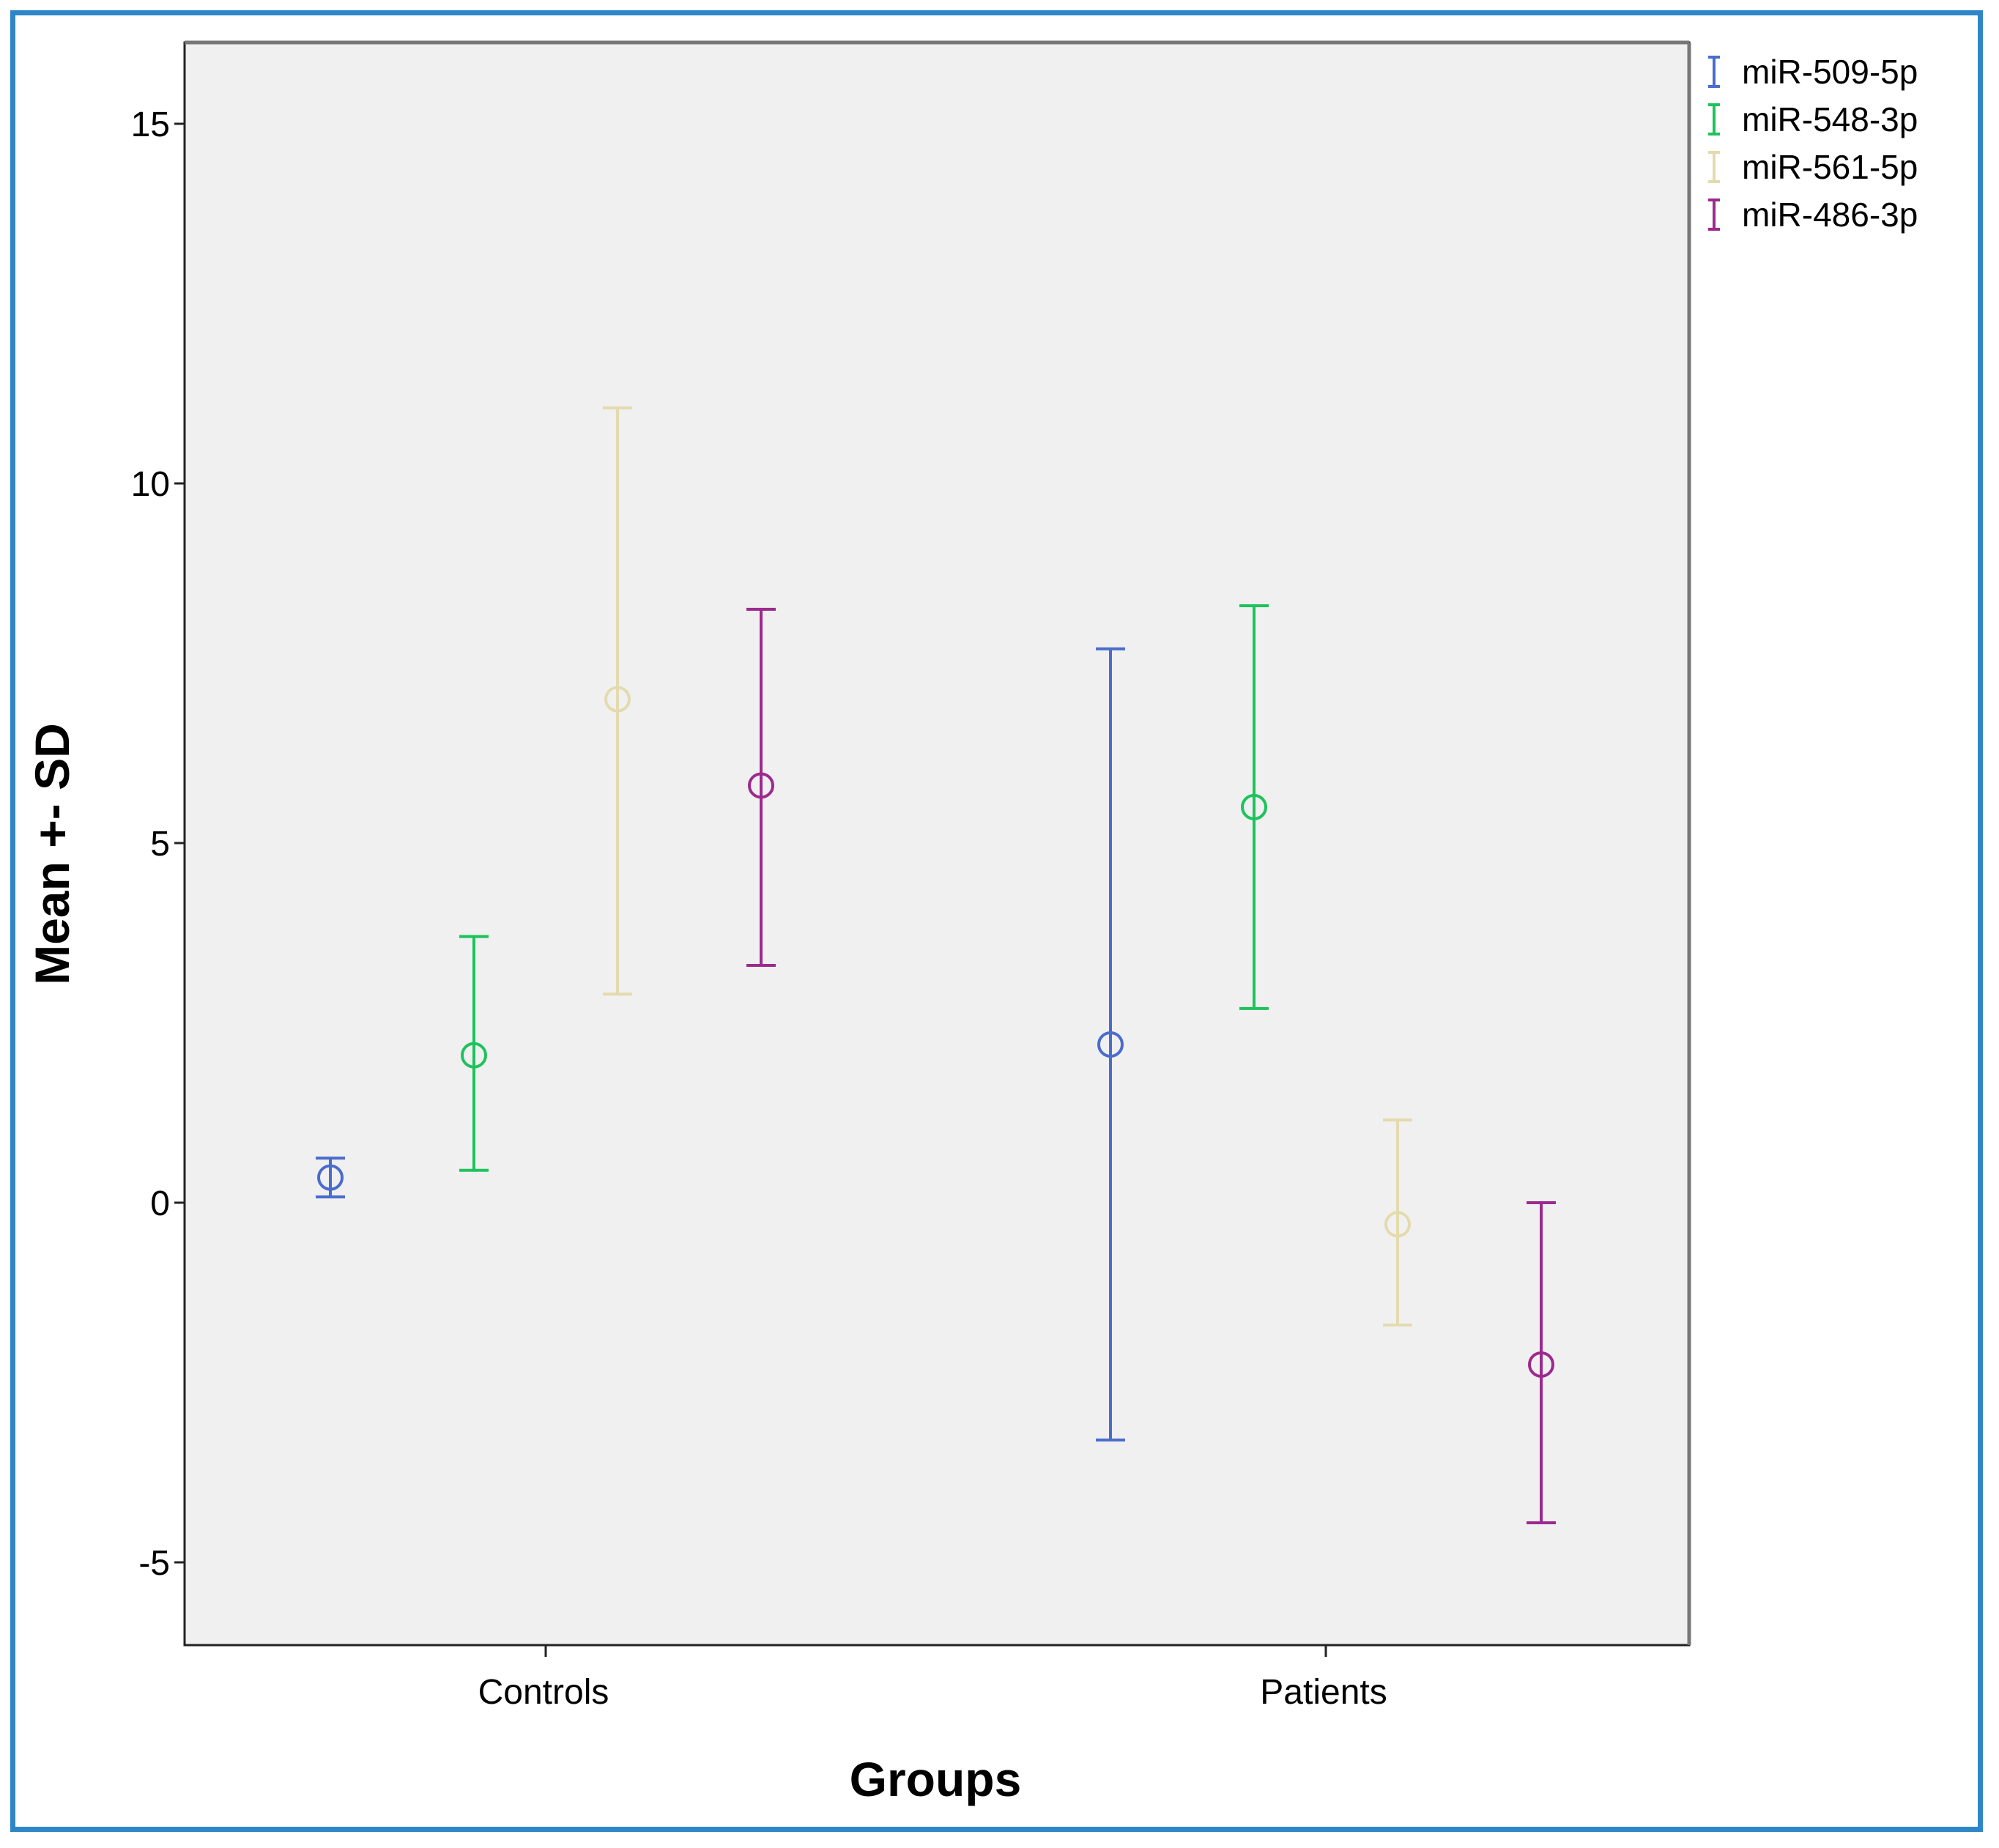 This screenshot has height=1848, width=1999. Describe the element at coordinates (618, 699) in the screenshot. I see `mean-point-miR-561-5p-controls` at that location.